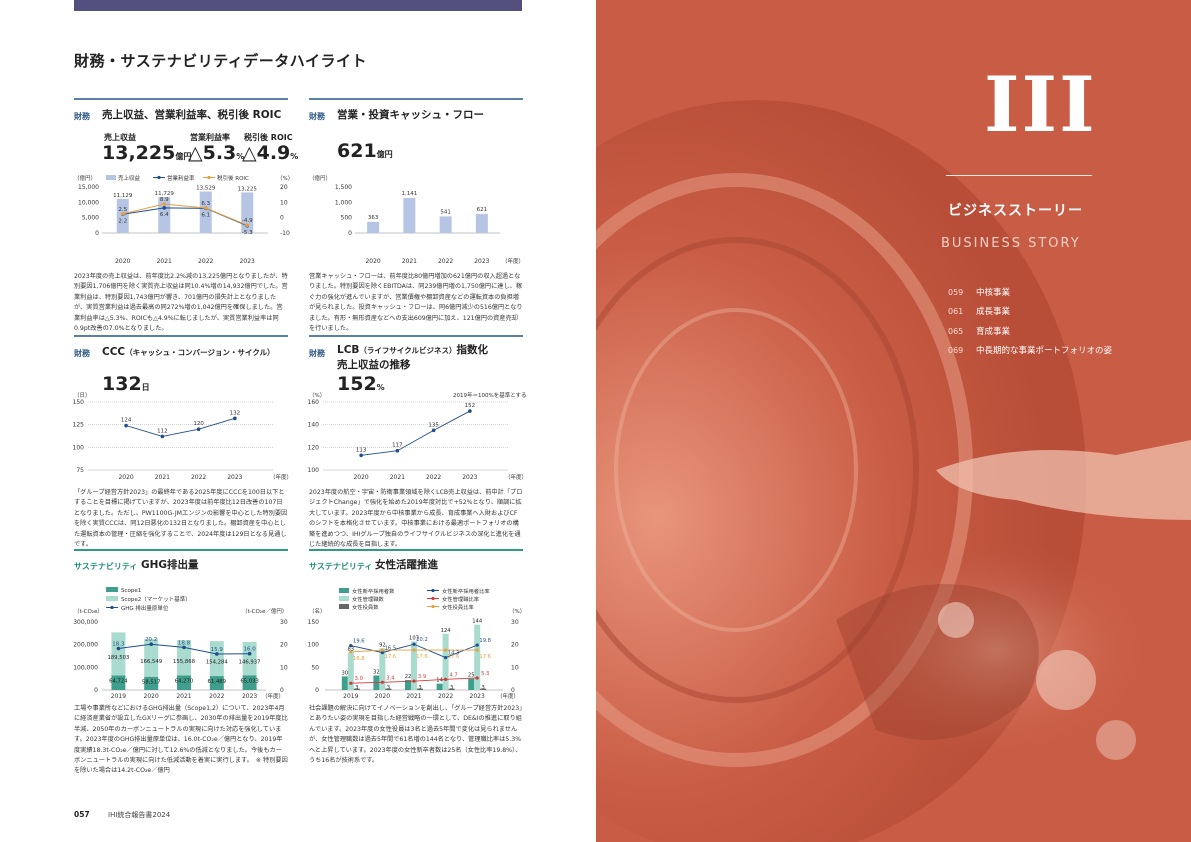  What do you see at coordinates (343, 187) in the screenshot?
I see `y-tick-label: 1,500` at bounding box center [343, 187].